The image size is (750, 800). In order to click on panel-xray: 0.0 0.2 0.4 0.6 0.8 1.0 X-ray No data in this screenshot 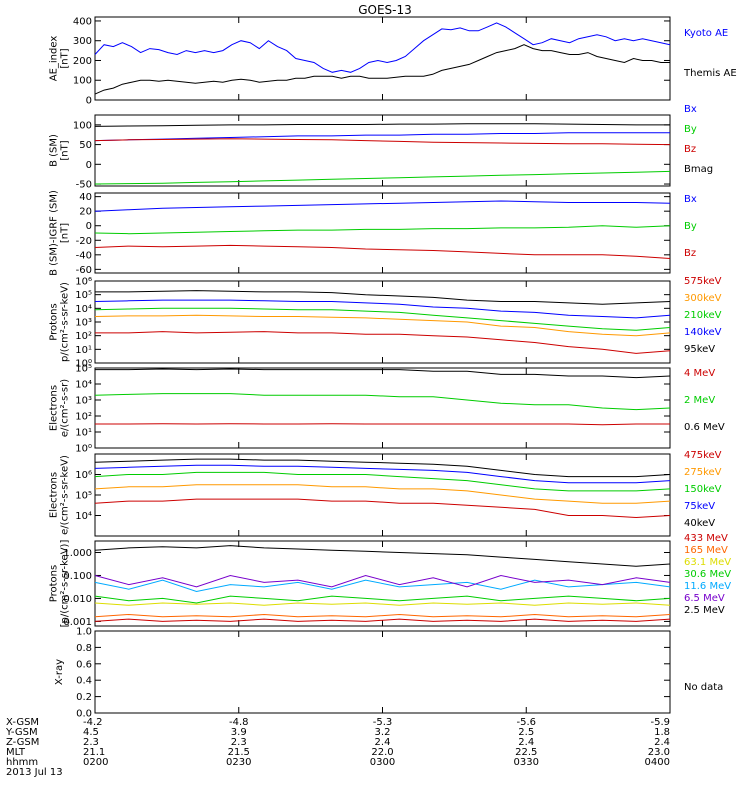, I will do `click(388, 673)`.